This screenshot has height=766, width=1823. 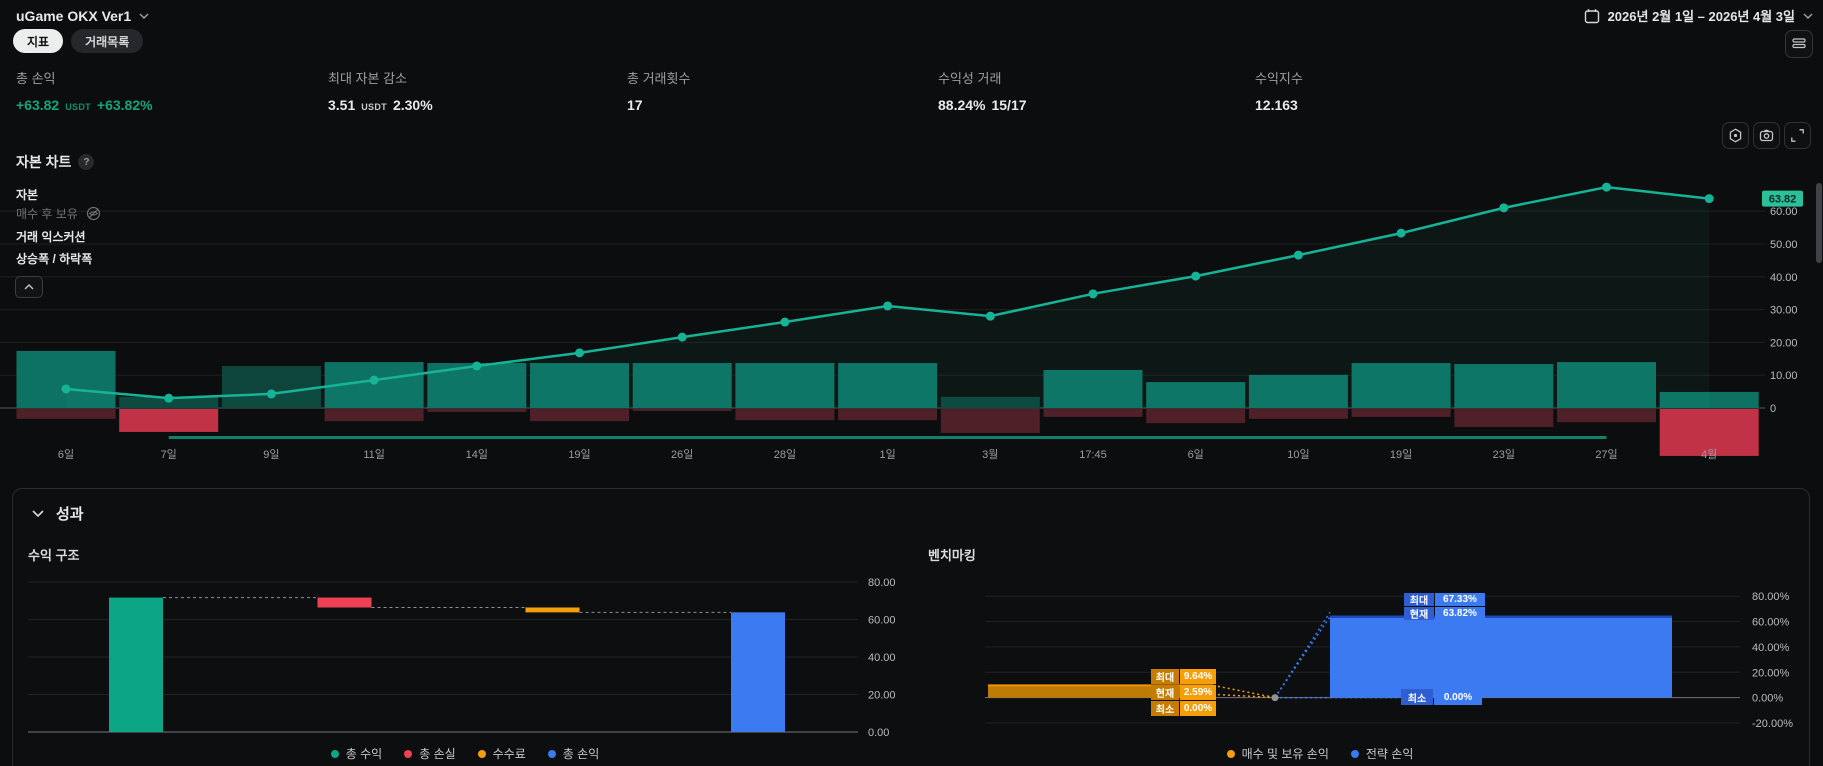 I want to click on capital-chart-title: 자본 차트, so click(x=44, y=162).